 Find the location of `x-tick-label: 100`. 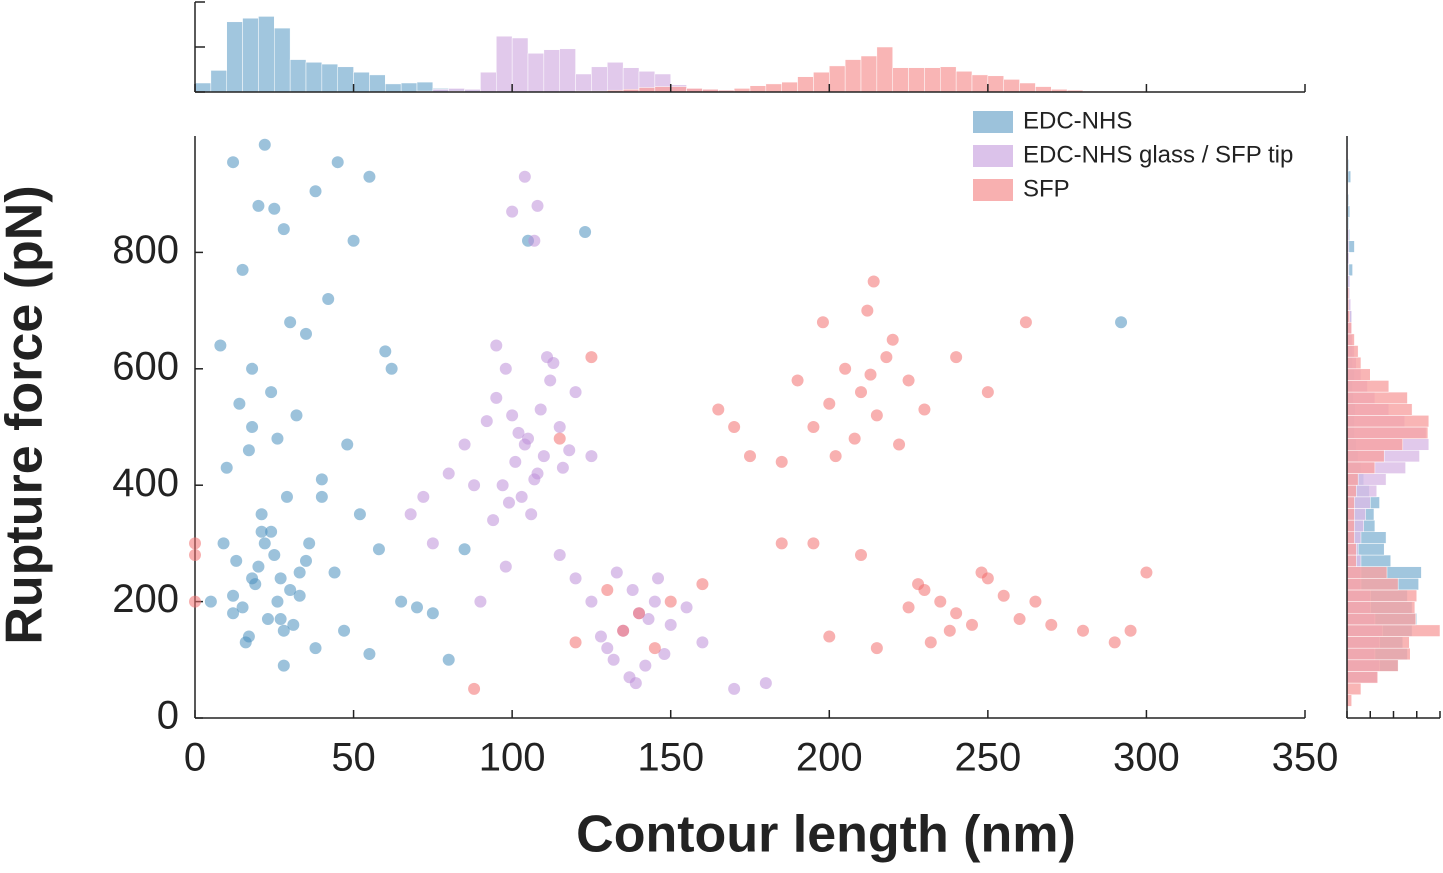

x-tick-label: 100 is located at coordinates (512, 758).